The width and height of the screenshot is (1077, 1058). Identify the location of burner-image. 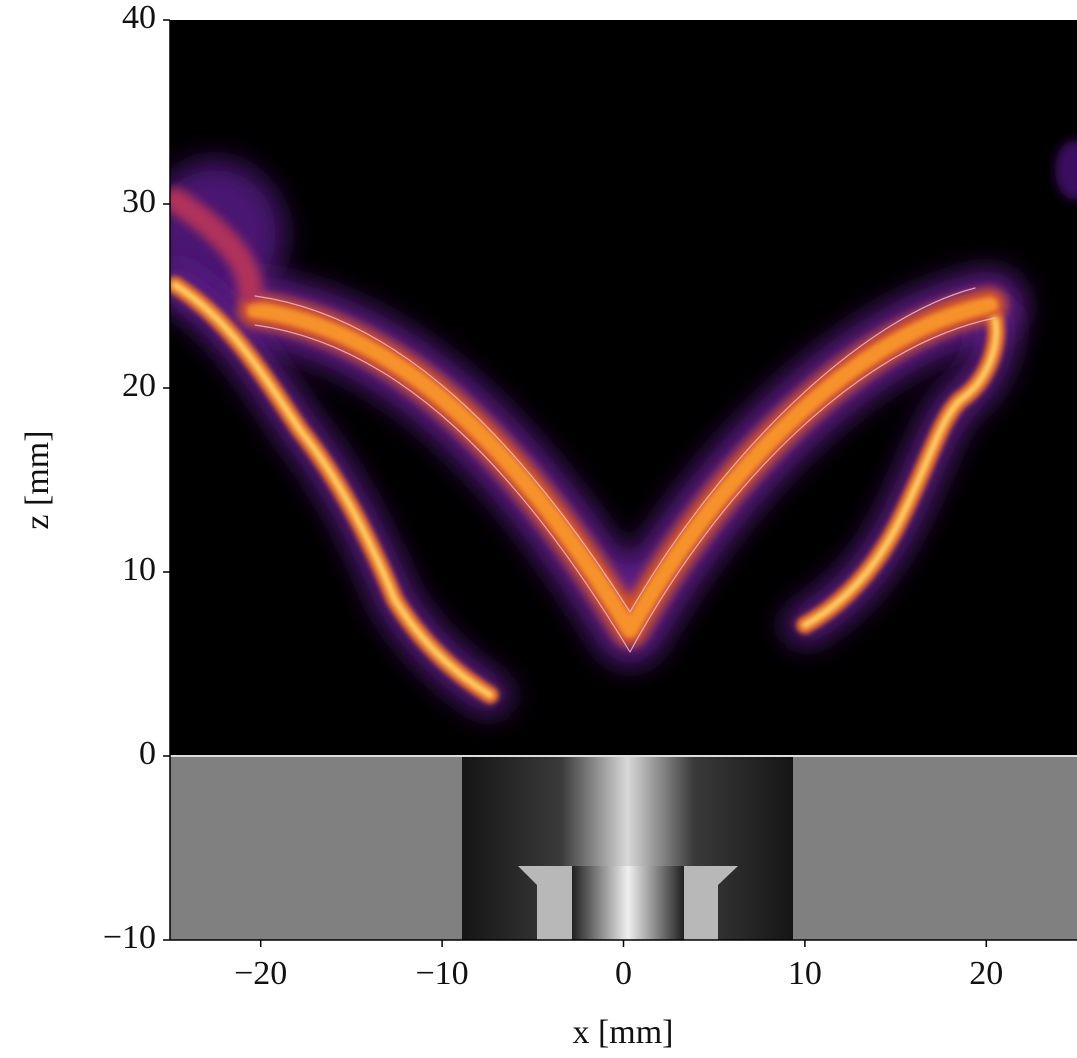
(623, 847).